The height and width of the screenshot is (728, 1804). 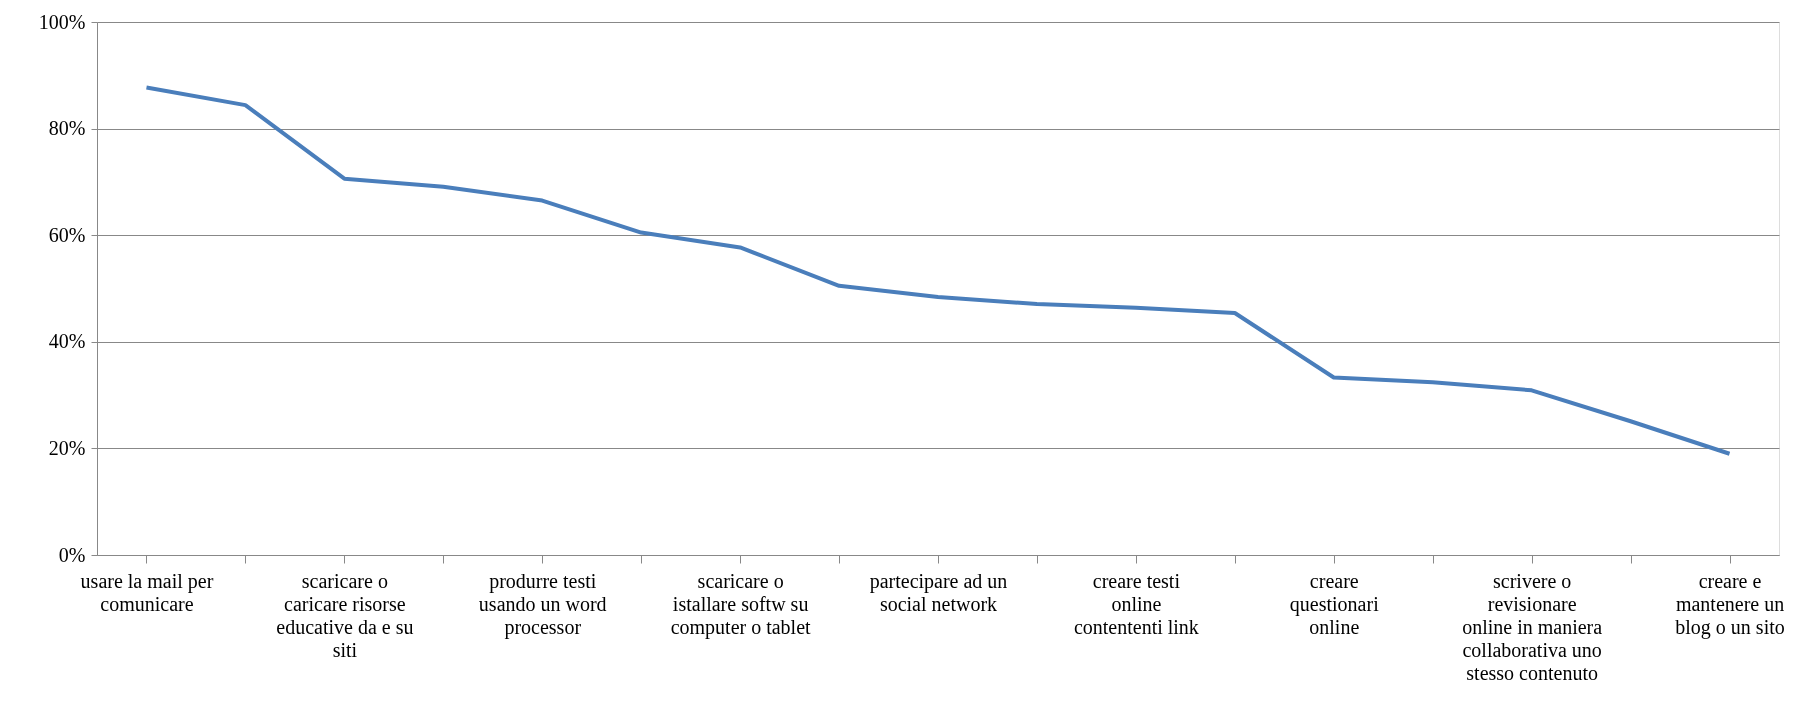 I want to click on y-tick-label: 20%, so click(x=67, y=447).